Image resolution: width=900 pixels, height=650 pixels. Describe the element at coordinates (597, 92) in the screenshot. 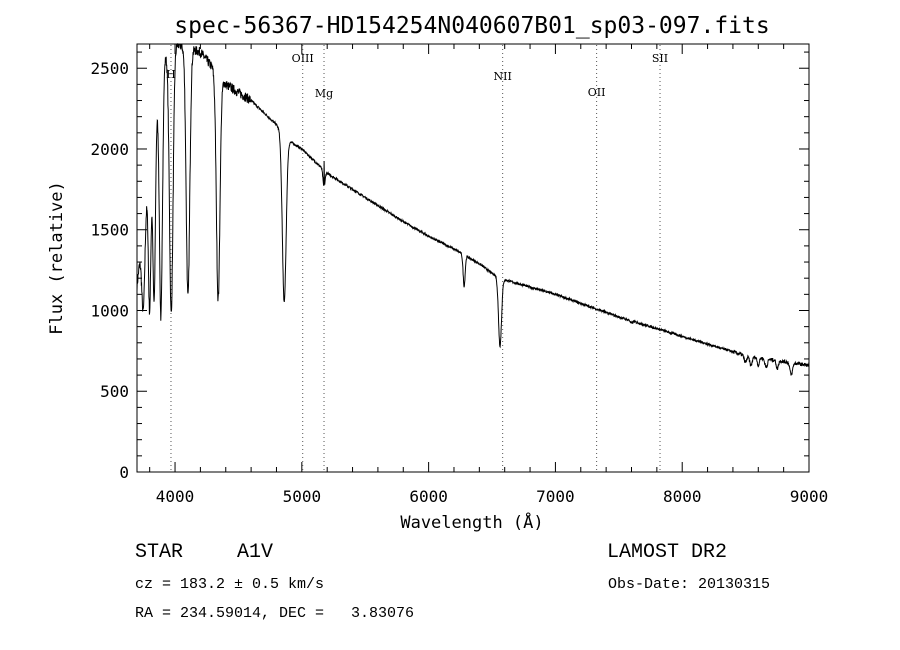

I see `line-label-oii: OII` at that location.